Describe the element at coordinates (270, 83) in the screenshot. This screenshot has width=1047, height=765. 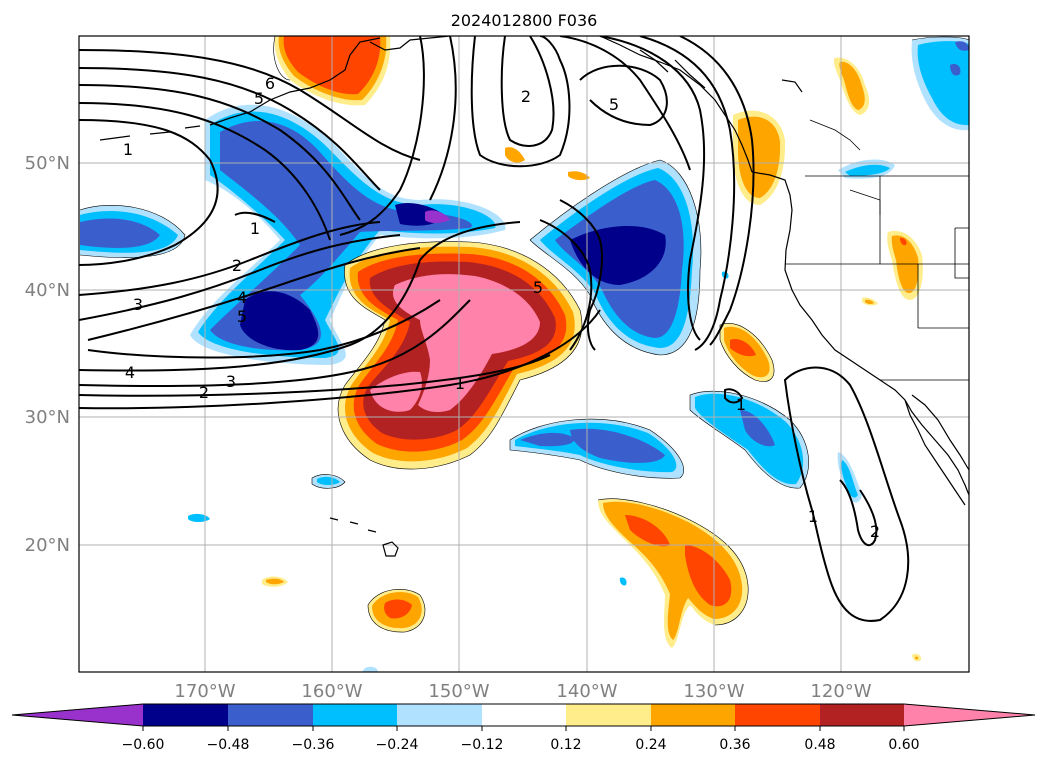
I see `contour-label: 6` at that location.